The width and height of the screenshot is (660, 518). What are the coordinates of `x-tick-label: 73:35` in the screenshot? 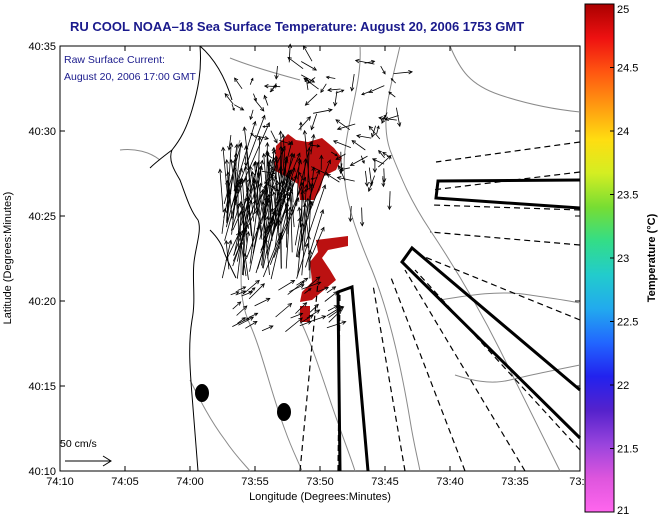 It's located at (515, 482).